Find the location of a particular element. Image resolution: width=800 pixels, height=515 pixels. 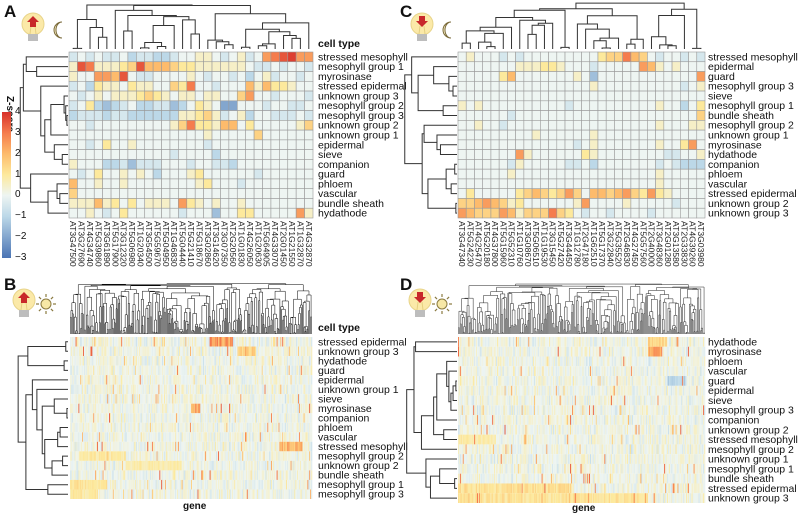

gene-label: AT3G02860 is located at coordinates (208, 244).